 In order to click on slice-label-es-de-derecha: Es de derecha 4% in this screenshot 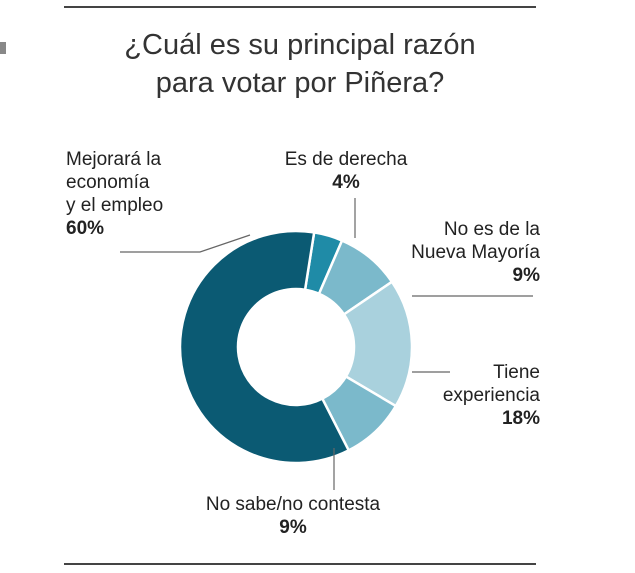, I will do `click(346, 171)`.